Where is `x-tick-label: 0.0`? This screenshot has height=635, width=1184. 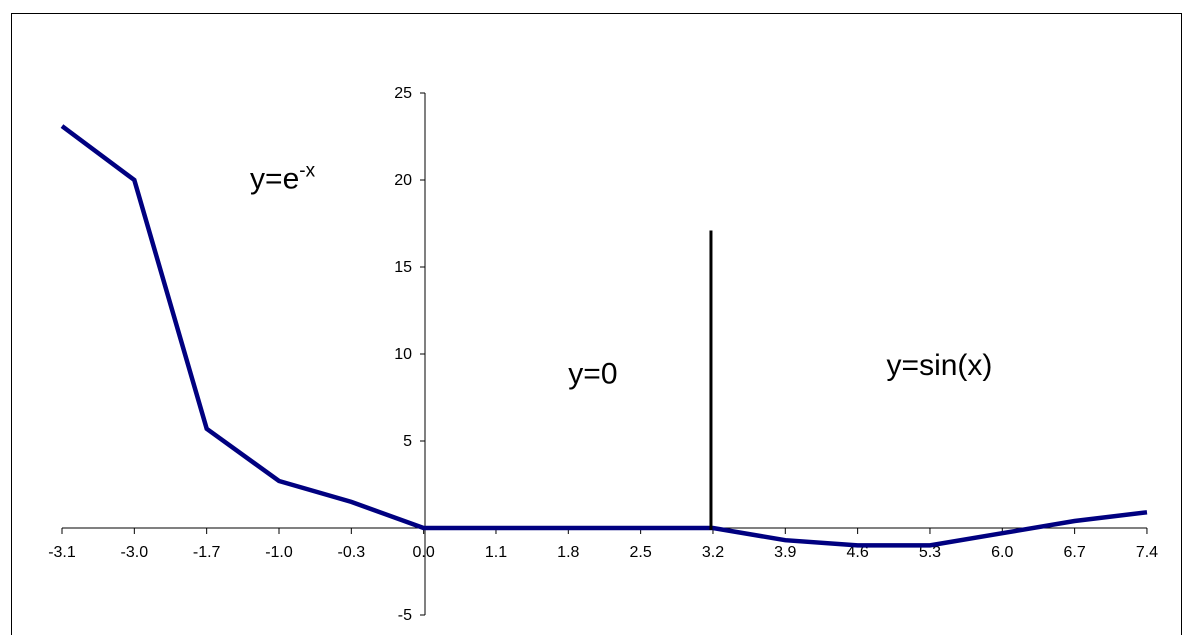
x-tick-label: 0.0 is located at coordinates (424, 552).